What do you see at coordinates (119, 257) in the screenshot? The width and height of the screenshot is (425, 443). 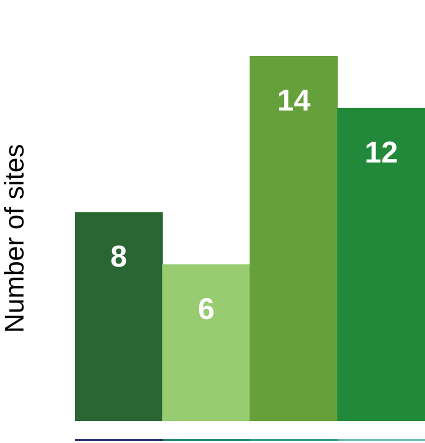 I see `data-label: 8` at bounding box center [119, 257].